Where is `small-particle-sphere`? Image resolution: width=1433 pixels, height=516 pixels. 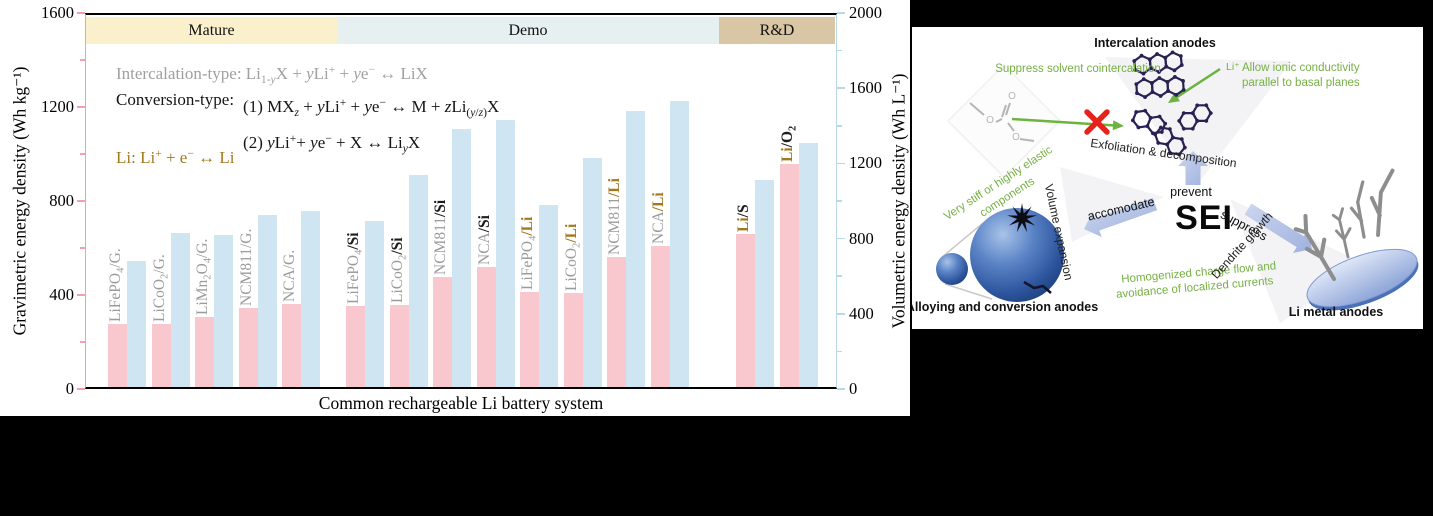
small-particle-sphere is located at coordinates (952, 269).